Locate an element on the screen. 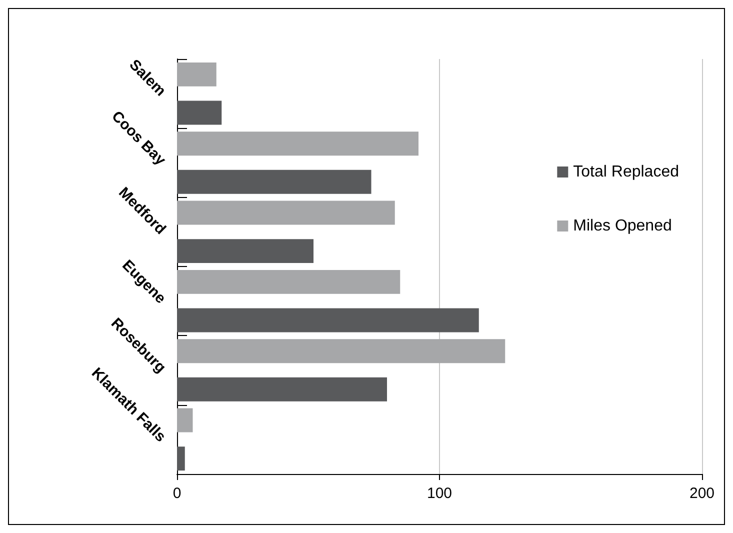 The height and width of the screenshot is (533, 733). legend-label: Total Replaced is located at coordinates (626, 172).